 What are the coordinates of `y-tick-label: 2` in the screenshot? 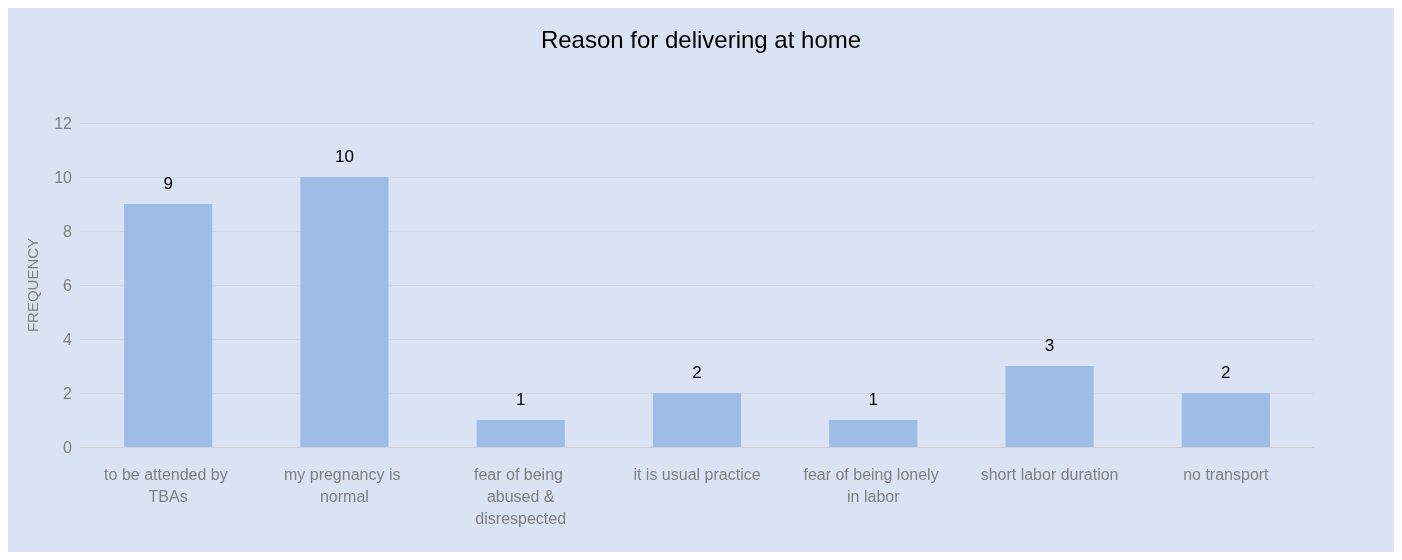 It's located at (68, 393).